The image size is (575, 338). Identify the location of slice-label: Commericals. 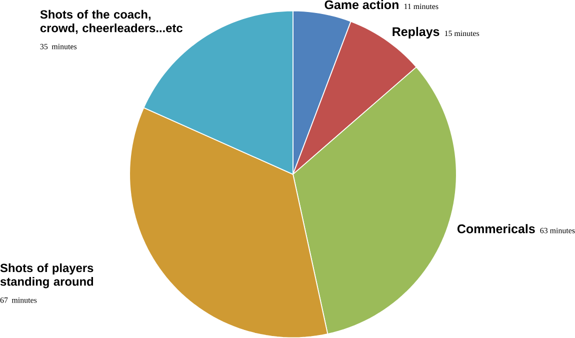
(496, 229).